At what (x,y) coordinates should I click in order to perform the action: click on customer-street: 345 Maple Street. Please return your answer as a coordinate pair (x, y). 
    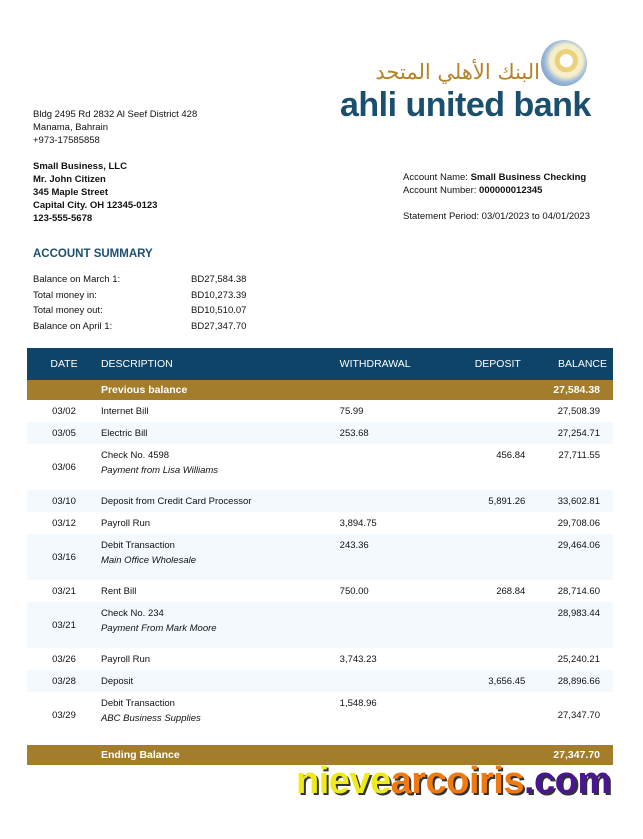
    Looking at the image, I should click on (70, 192).